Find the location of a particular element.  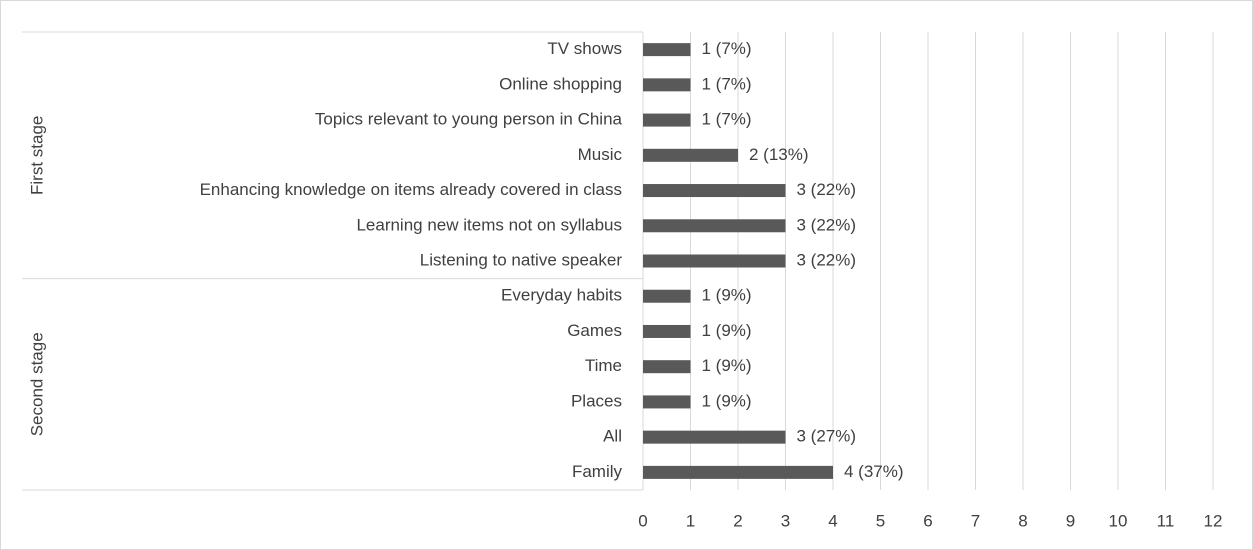

x-tick-label: 9 is located at coordinates (1070, 520).